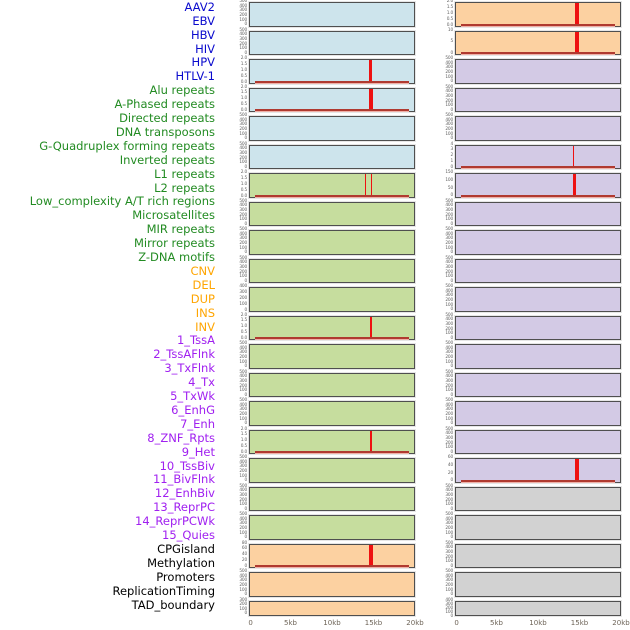  I want to click on track-label: Microsatellites, so click(173, 215).